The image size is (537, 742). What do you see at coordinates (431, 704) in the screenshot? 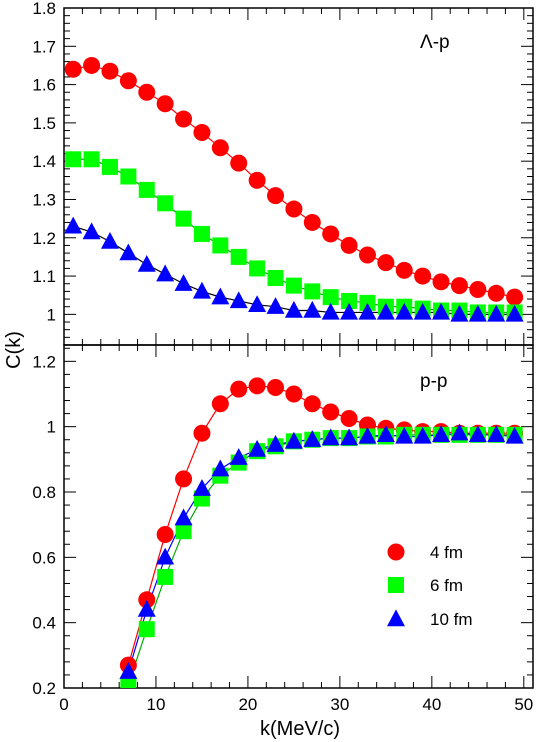
I see `x-tick-label: 40` at bounding box center [431, 704].